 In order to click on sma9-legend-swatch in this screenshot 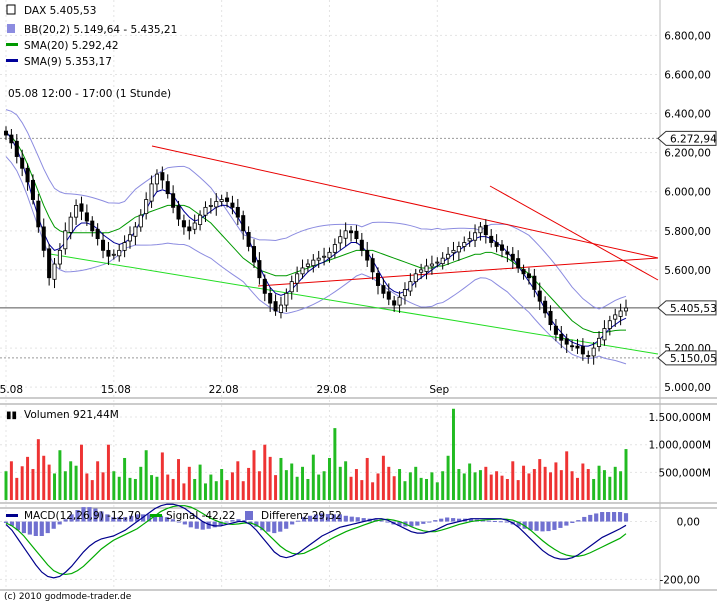, I will do `click(12, 60)`.